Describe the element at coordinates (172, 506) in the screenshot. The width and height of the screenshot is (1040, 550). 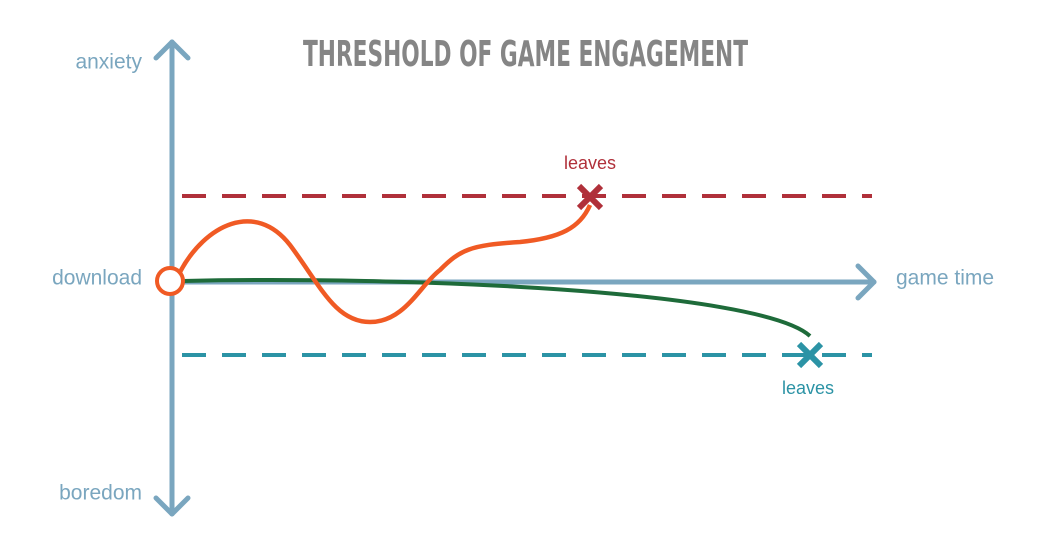
I see `y-axis-arrow-bottom` at that location.